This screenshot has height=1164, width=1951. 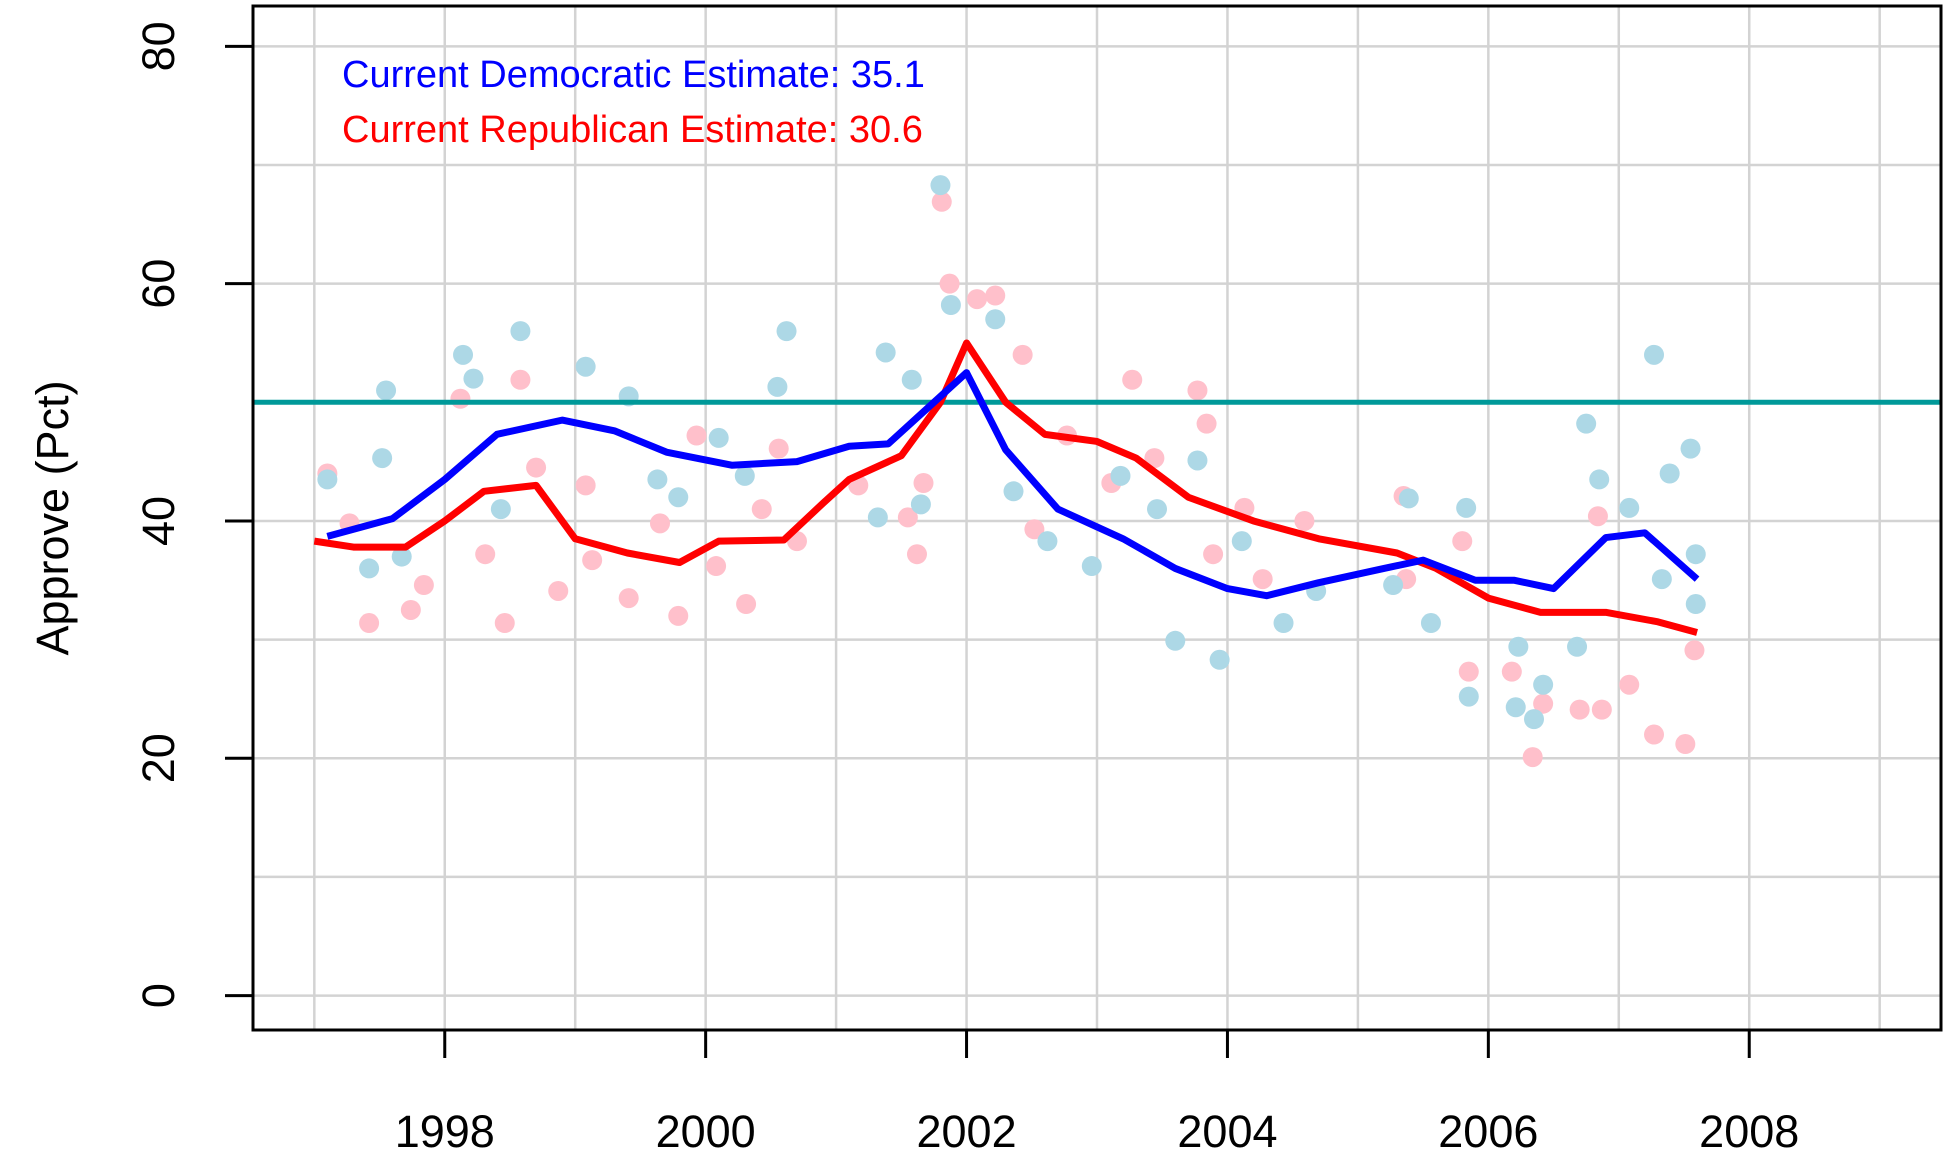 What do you see at coordinates (632, 130) in the screenshot?
I see `annotation: Current Republican Estimate: 30.6` at bounding box center [632, 130].